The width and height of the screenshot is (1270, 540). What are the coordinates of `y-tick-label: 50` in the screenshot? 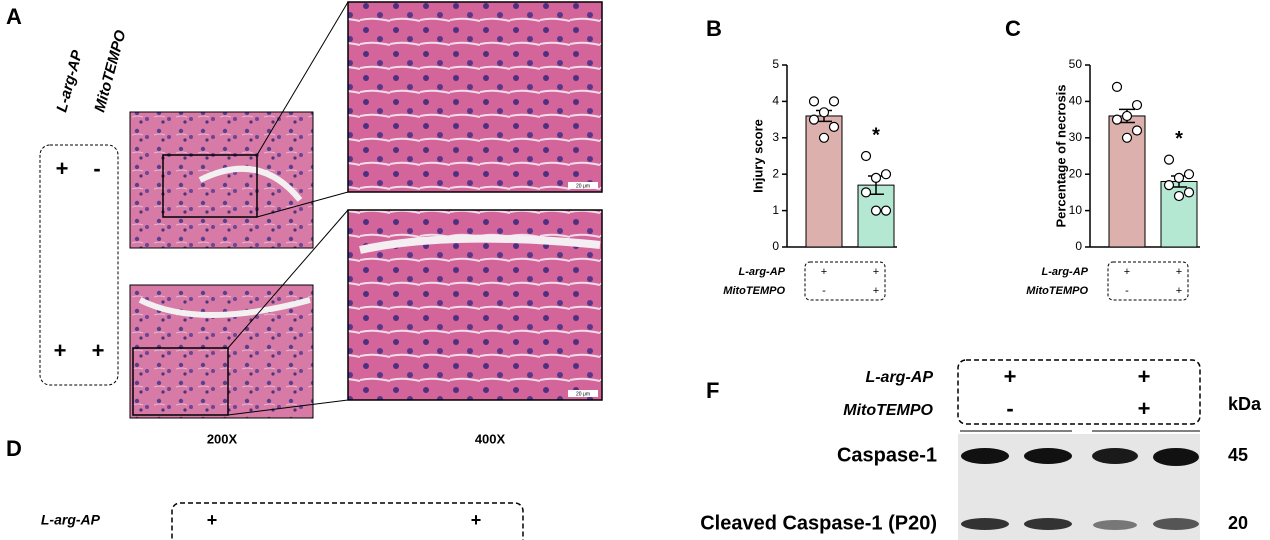 It's located at (1076, 64).